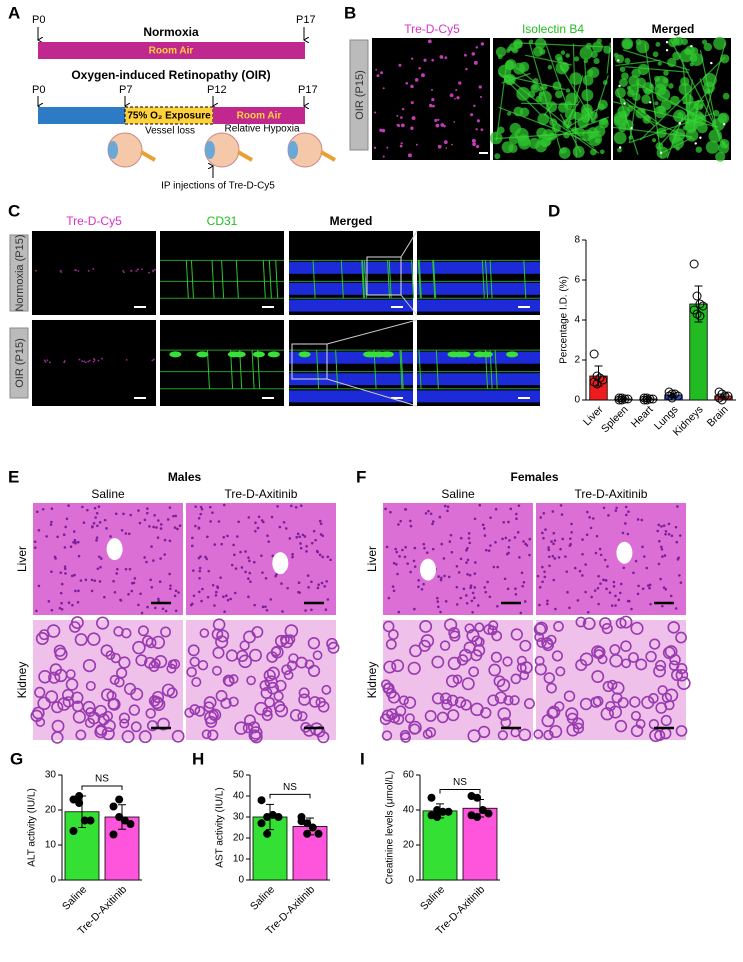 The height and width of the screenshot is (962, 743). What do you see at coordinates (170, 131) in the screenshot?
I see `phase-label: Vessel loss` at bounding box center [170, 131].